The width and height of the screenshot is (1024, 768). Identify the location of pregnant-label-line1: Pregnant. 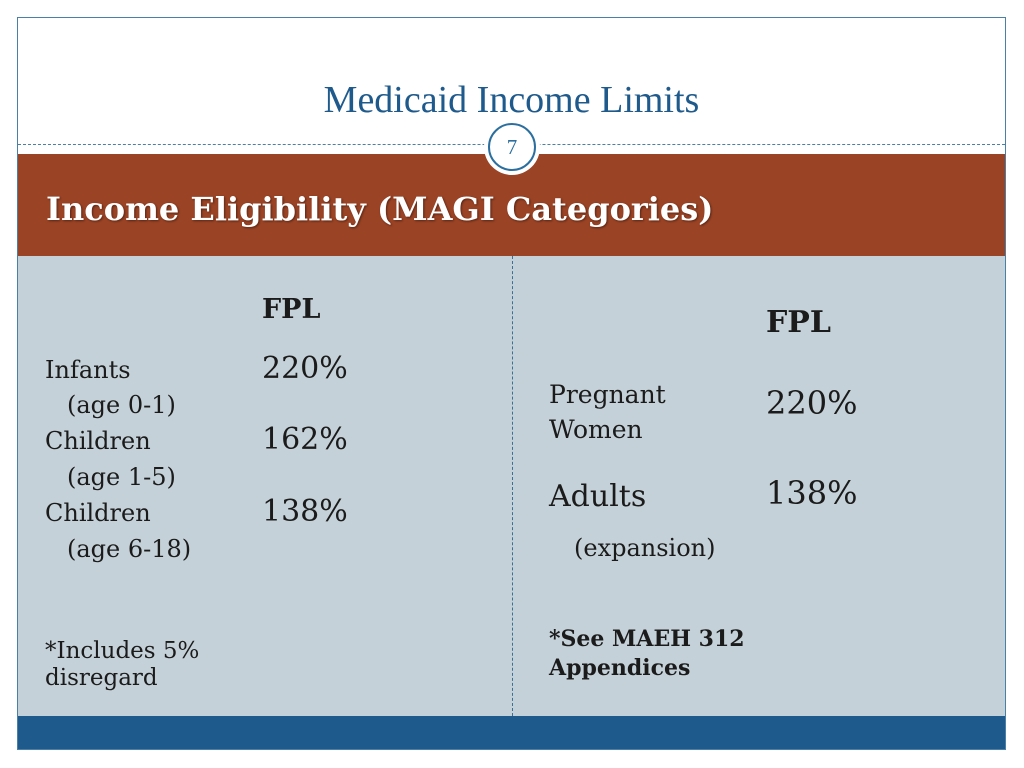
(607, 394).